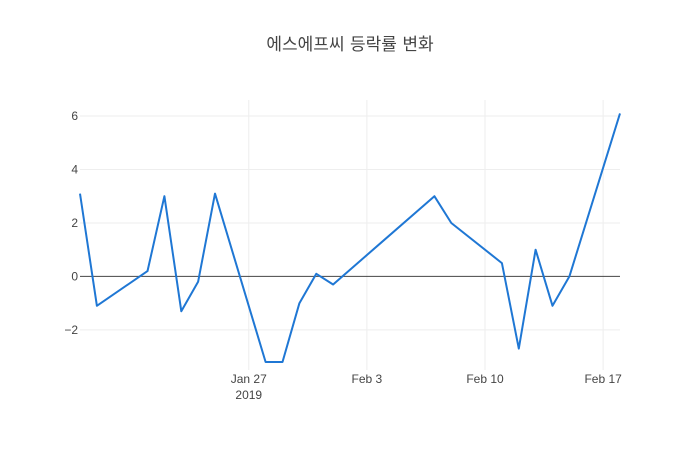 This screenshot has height=450, width=700. What do you see at coordinates (71, 330) in the screenshot?
I see `y-tick-label: −2` at bounding box center [71, 330].